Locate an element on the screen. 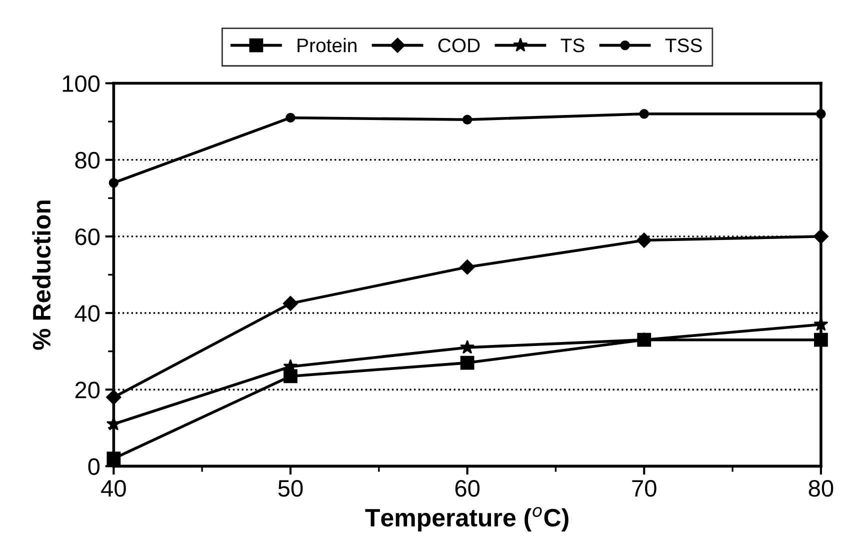  y-tick-label: 100 is located at coordinates (81, 83).